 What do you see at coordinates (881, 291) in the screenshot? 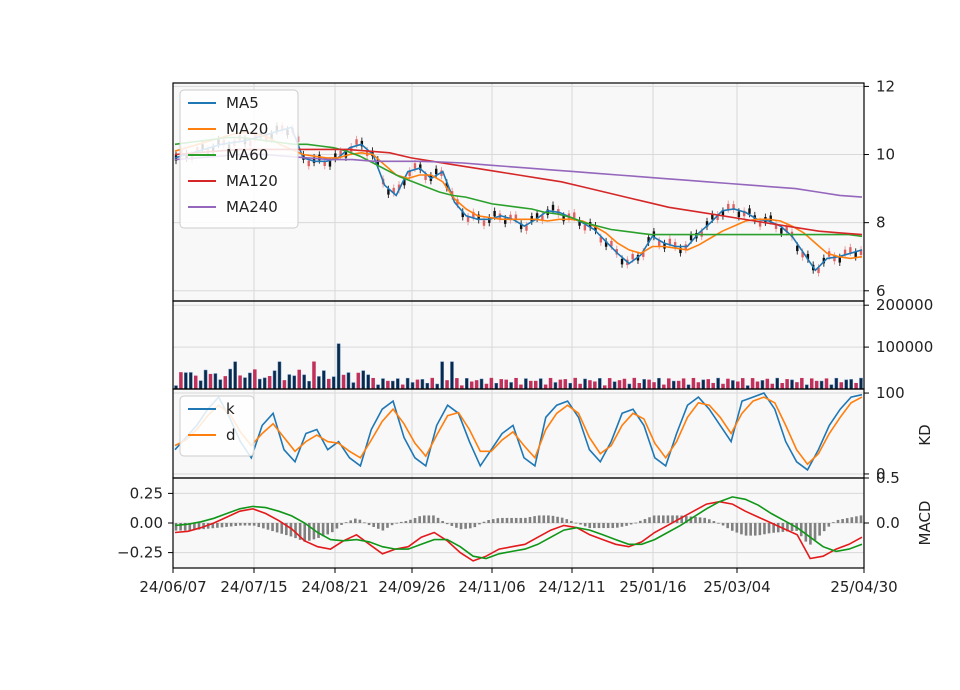
I see `price-y-tick-label: 6` at bounding box center [881, 291].